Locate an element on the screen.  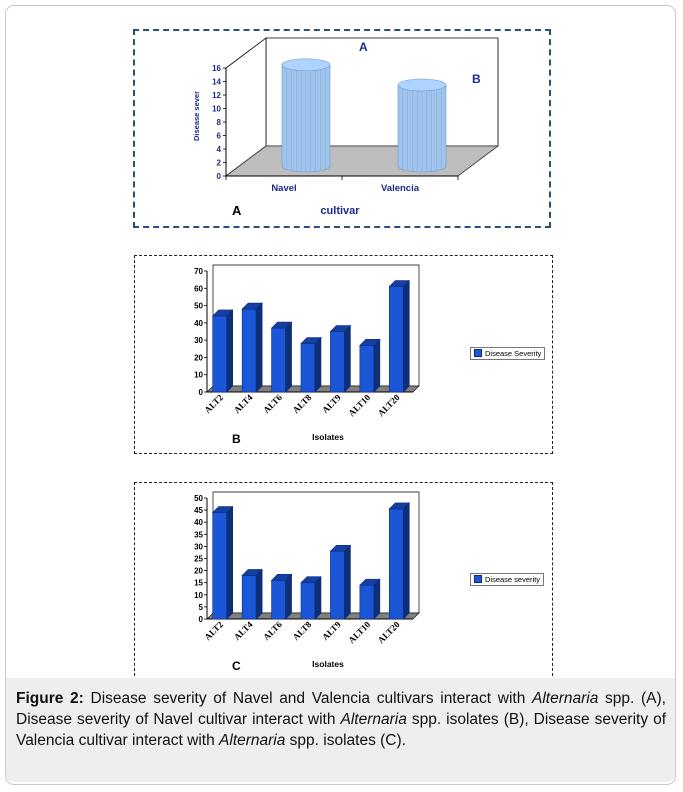
x-tick-label: Valencia is located at coordinates (400, 188).